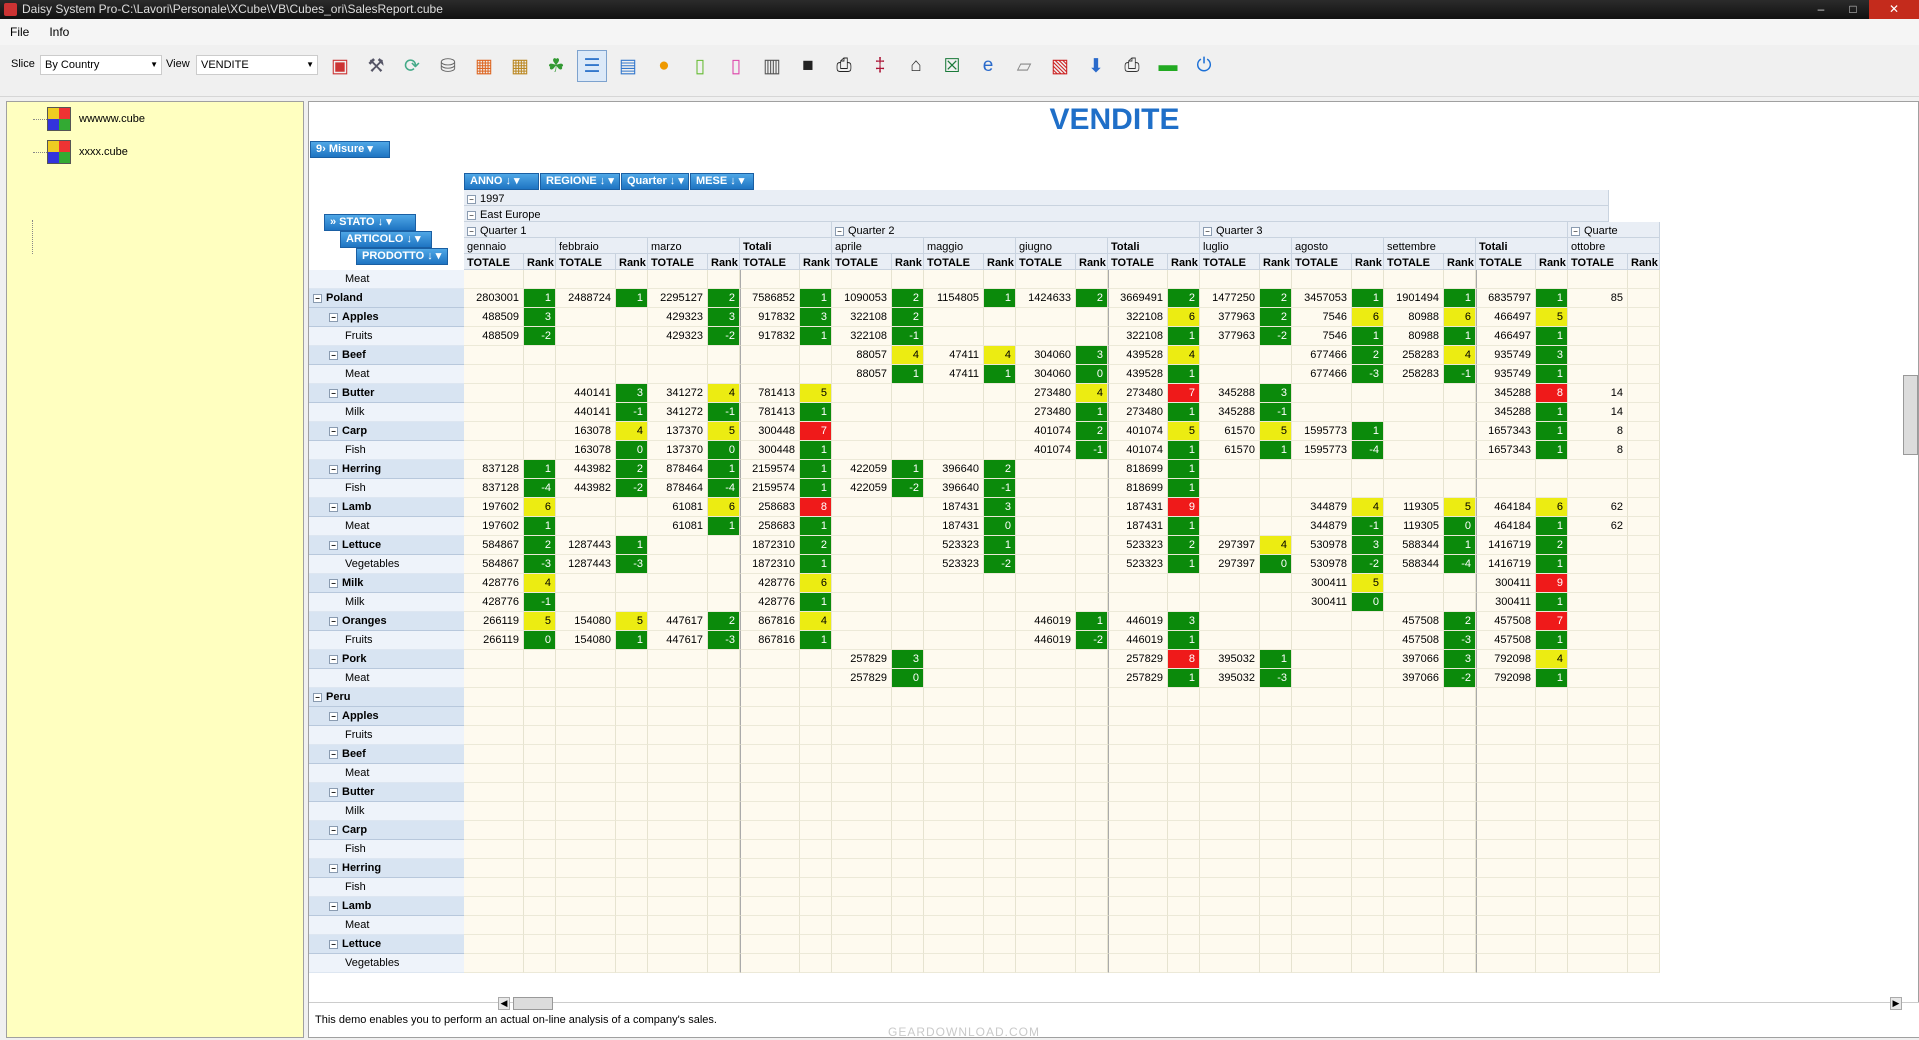  I want to click on total-cell: 3457053, so click(1322, 298).